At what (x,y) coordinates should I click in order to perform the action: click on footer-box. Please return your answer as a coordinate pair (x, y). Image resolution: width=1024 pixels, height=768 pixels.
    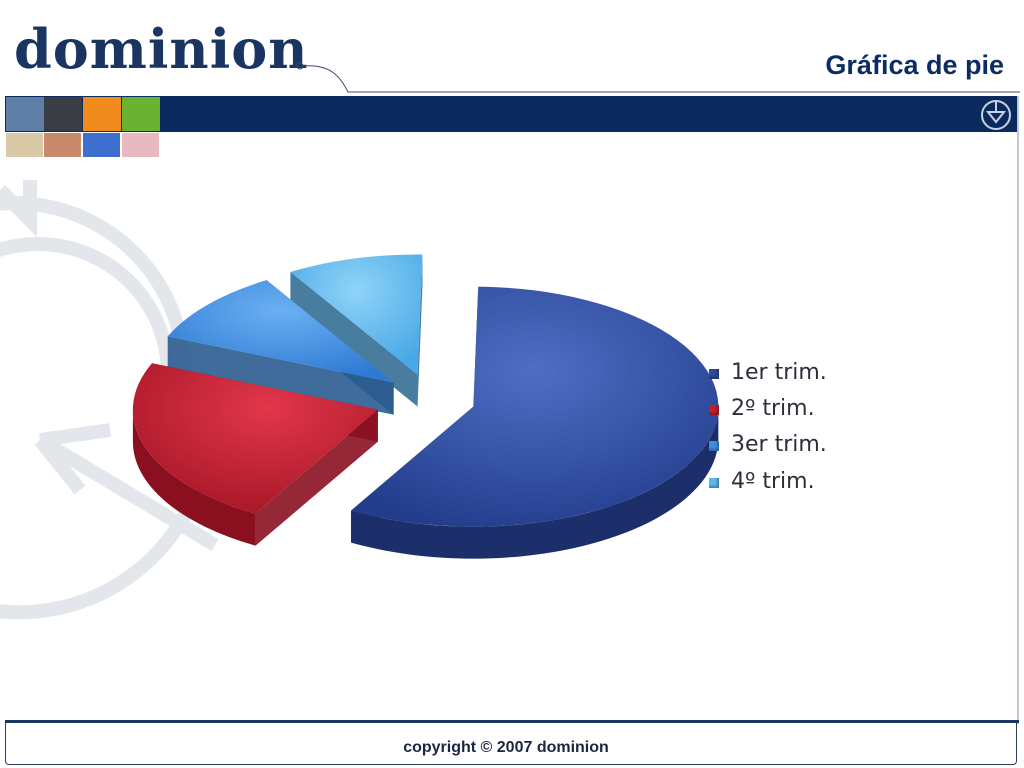
    Looking at the image, I should click on (511, 744).